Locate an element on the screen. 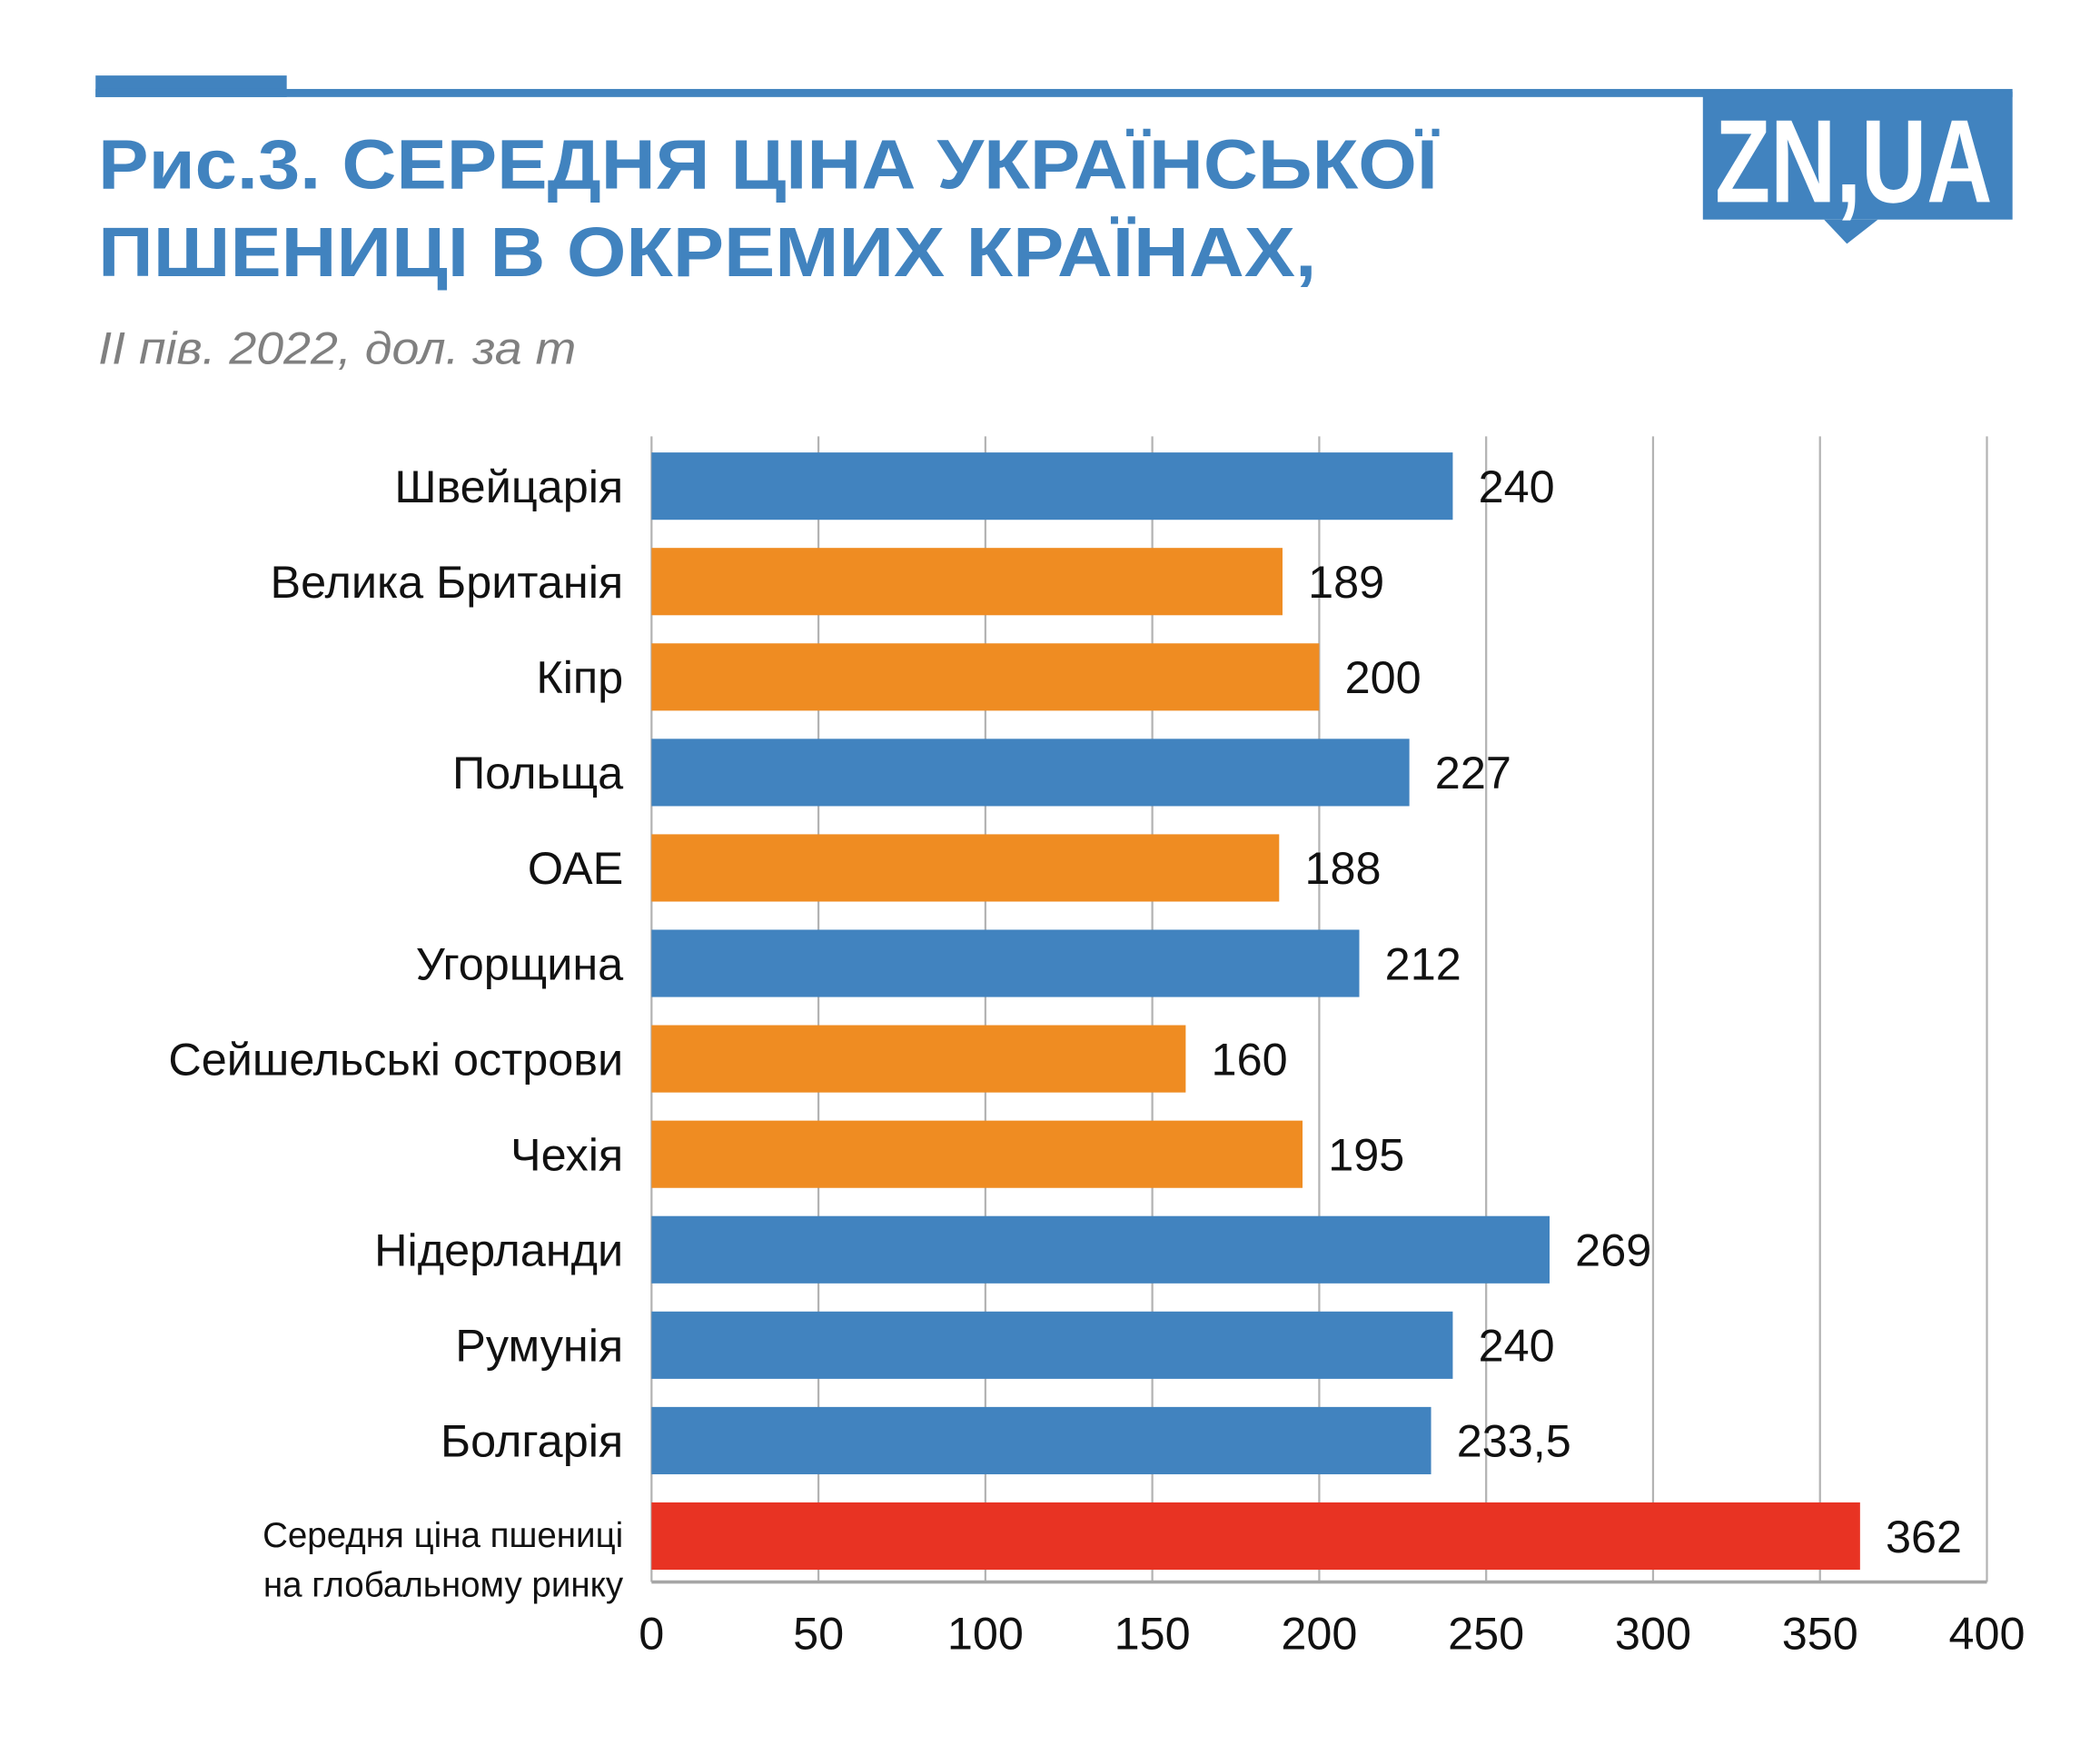  bar-value-label: 362 is located at coordinates (1924, 1537).